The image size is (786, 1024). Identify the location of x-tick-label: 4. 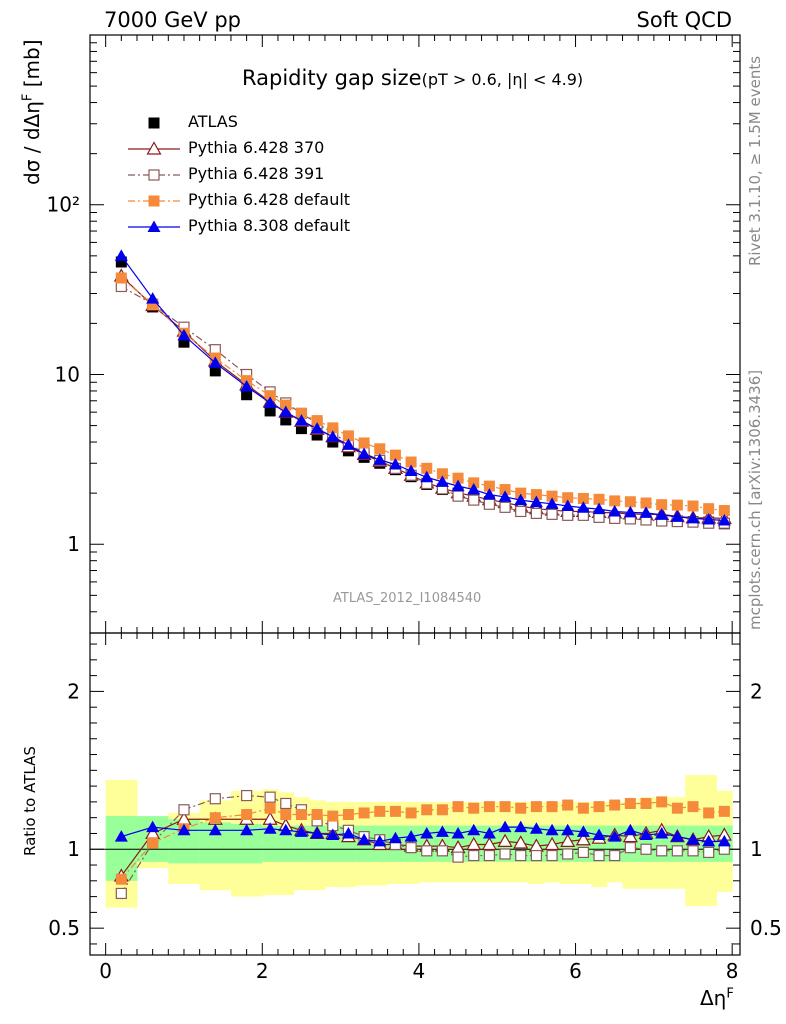
(419, 971).